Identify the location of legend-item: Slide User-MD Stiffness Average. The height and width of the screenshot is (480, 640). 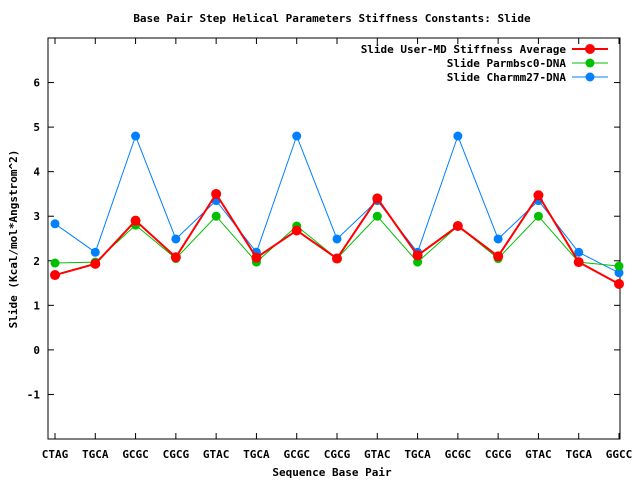
(484, 49).